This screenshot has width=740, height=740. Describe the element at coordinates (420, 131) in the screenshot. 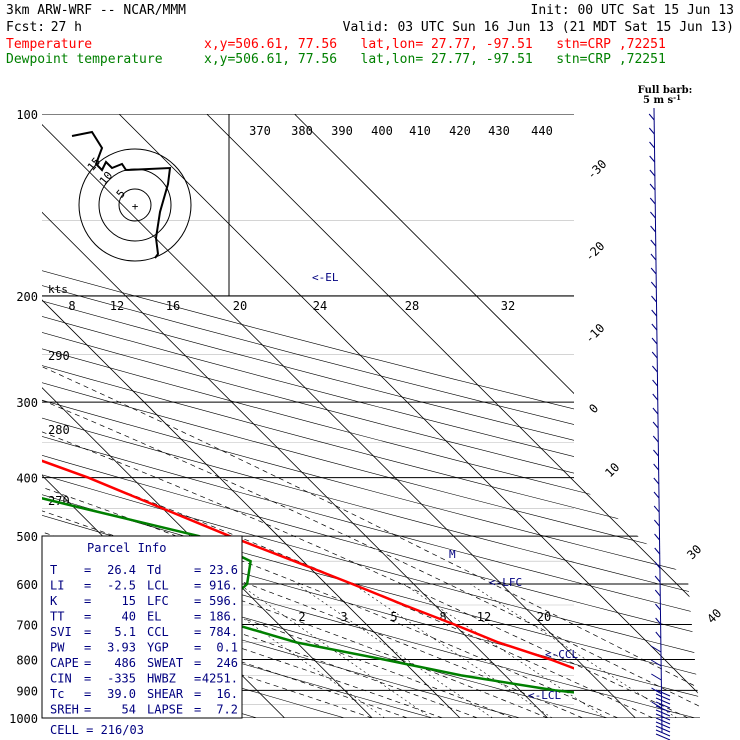

I see `theta-e-label: 410` at that location.